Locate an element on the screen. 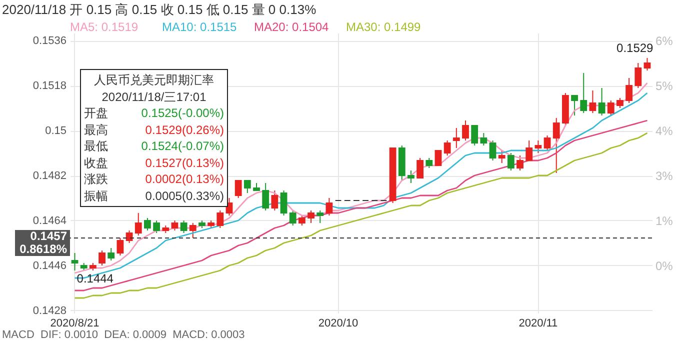 Image resolution: width=691 pixels, height=341 pixels. x-tick-label: 2020/8/21 is located at coordinates (75, 324).